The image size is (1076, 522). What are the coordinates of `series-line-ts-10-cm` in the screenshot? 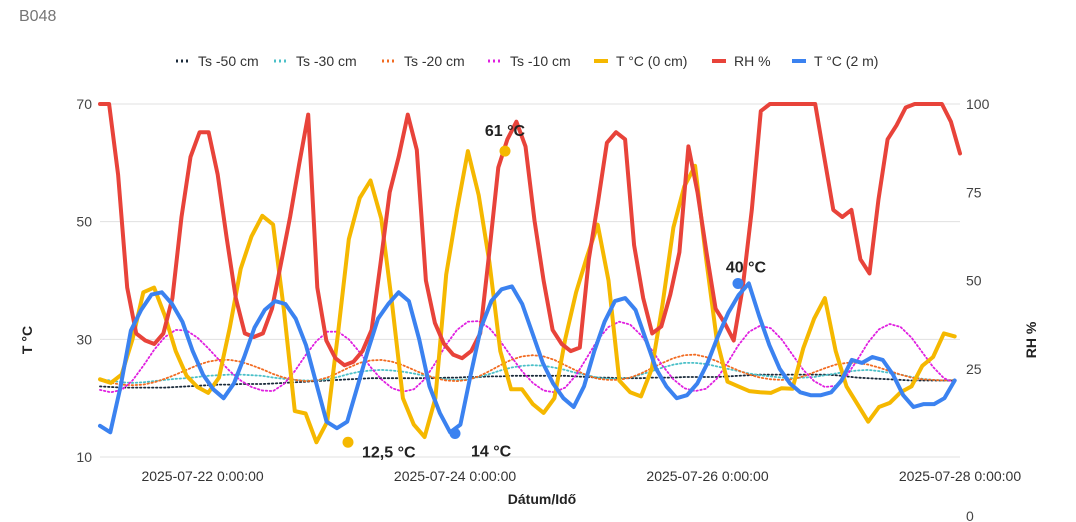 It's located at (527, 357).